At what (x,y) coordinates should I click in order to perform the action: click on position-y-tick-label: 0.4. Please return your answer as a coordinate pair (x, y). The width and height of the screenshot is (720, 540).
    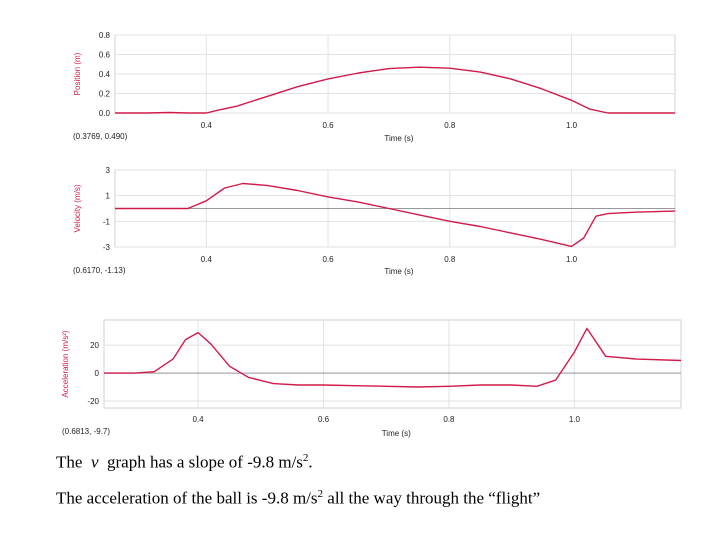
    Looking at the image, I should click on (105, 74).